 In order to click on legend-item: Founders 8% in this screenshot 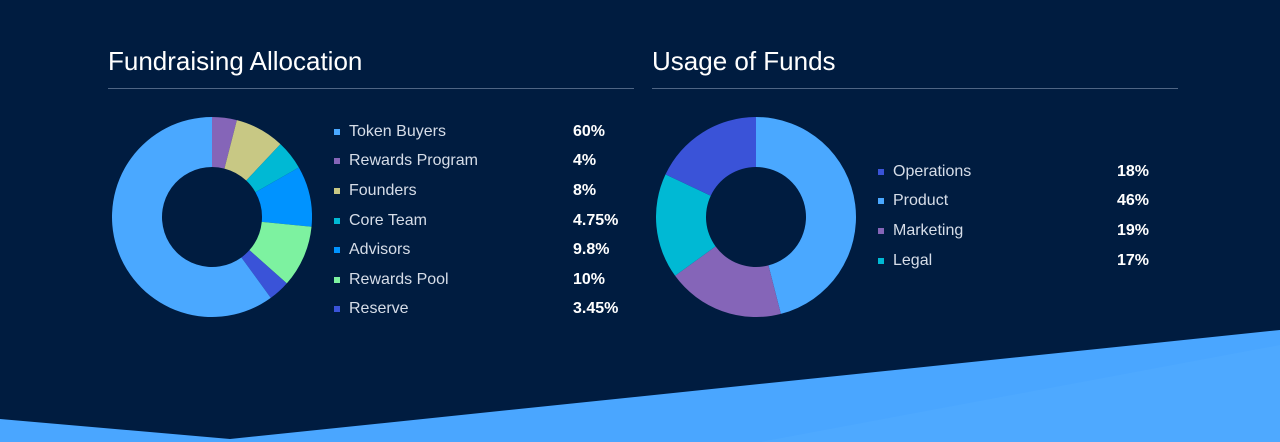, I will do `click(465, 191)`.